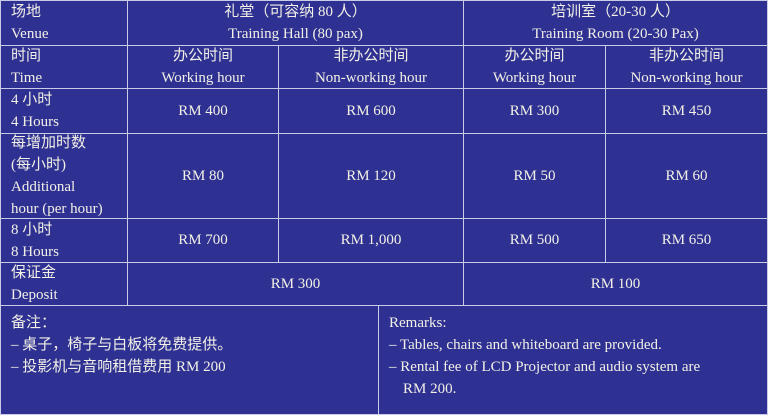  What do you see at coordinates (203, 67) in the screenshot?
I see `hall-working-hour-header: 办公时间 Working hour` at bounding box center [203, 67].